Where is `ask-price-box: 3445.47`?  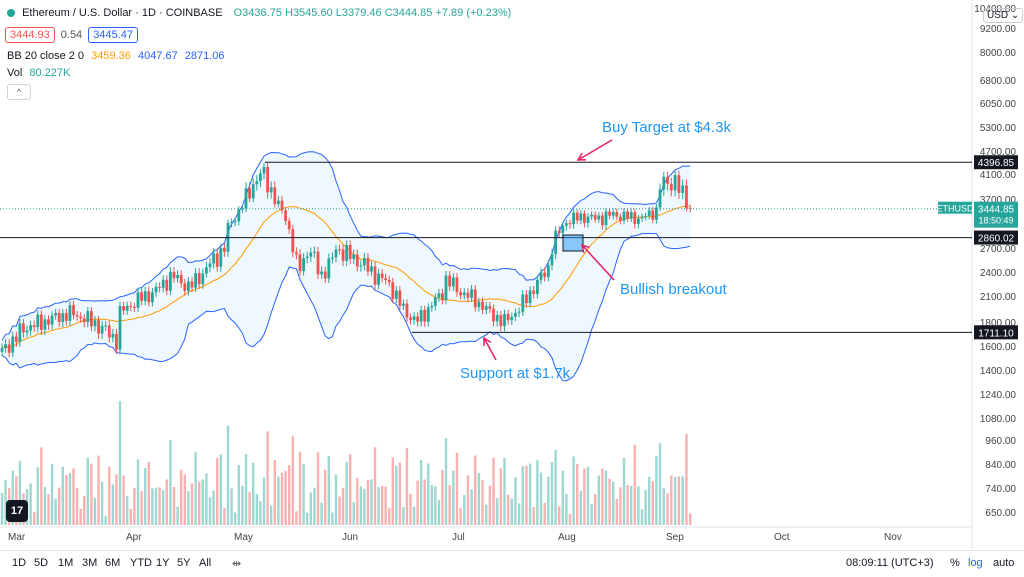 ask-price-box: 3445.47 is located at coordinates (113, 35).